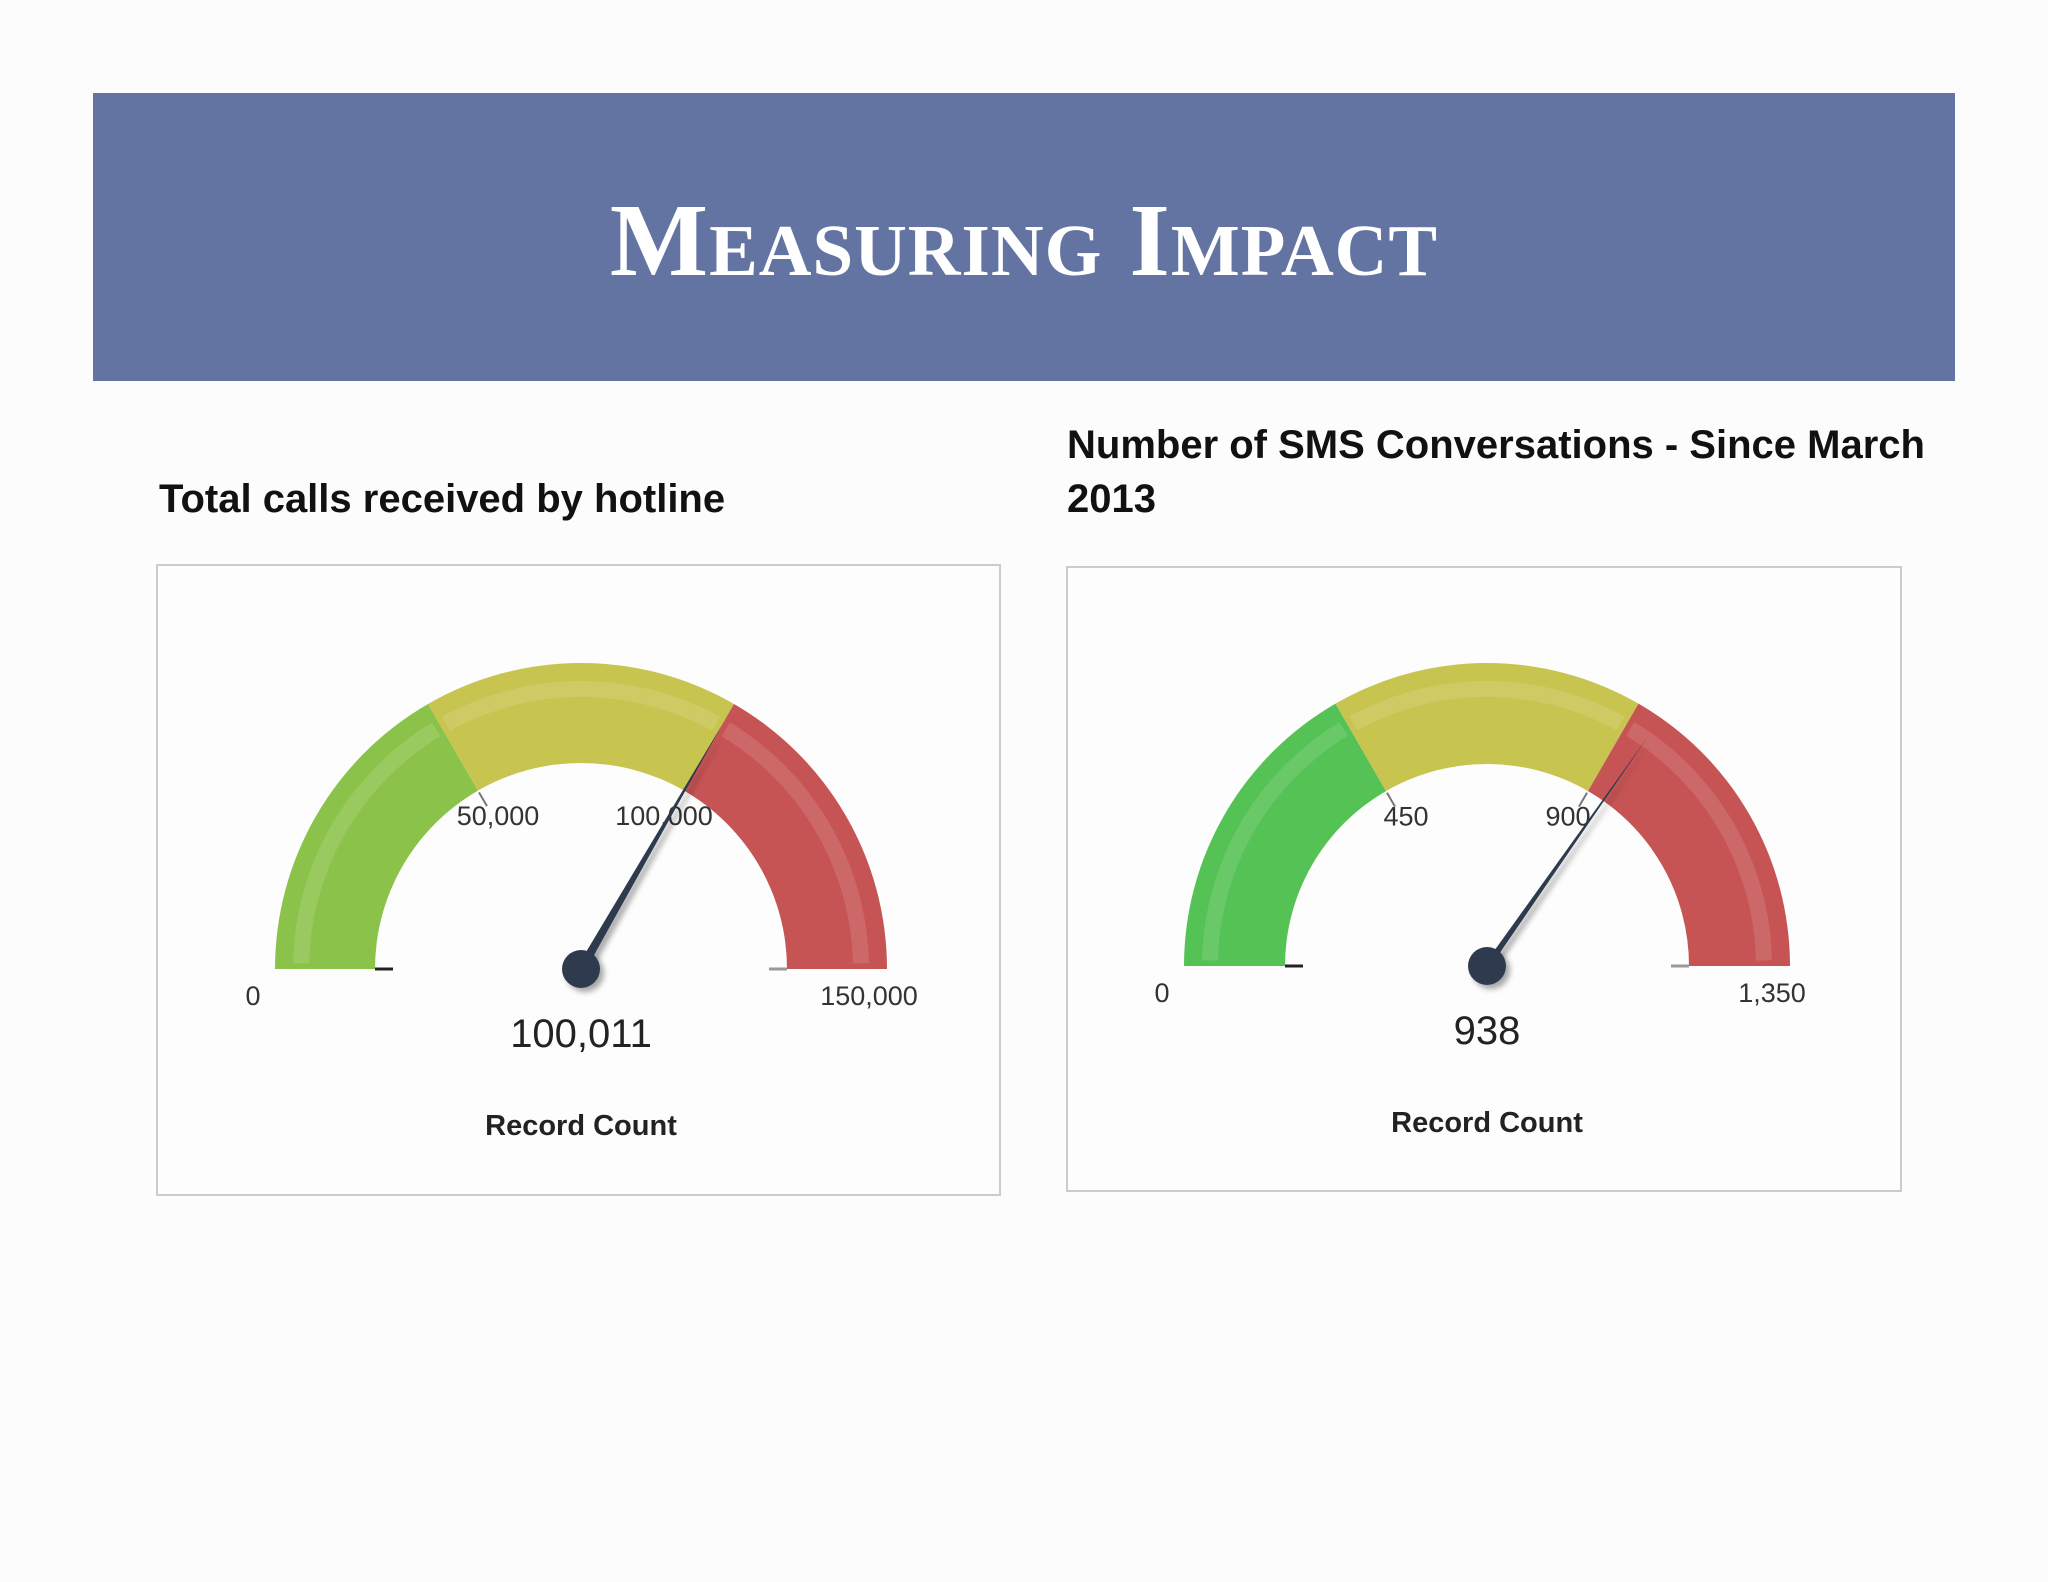  I want to click on gauge-sms: 0 450 900 1,350 938 Record Count, so click(1480, 901).